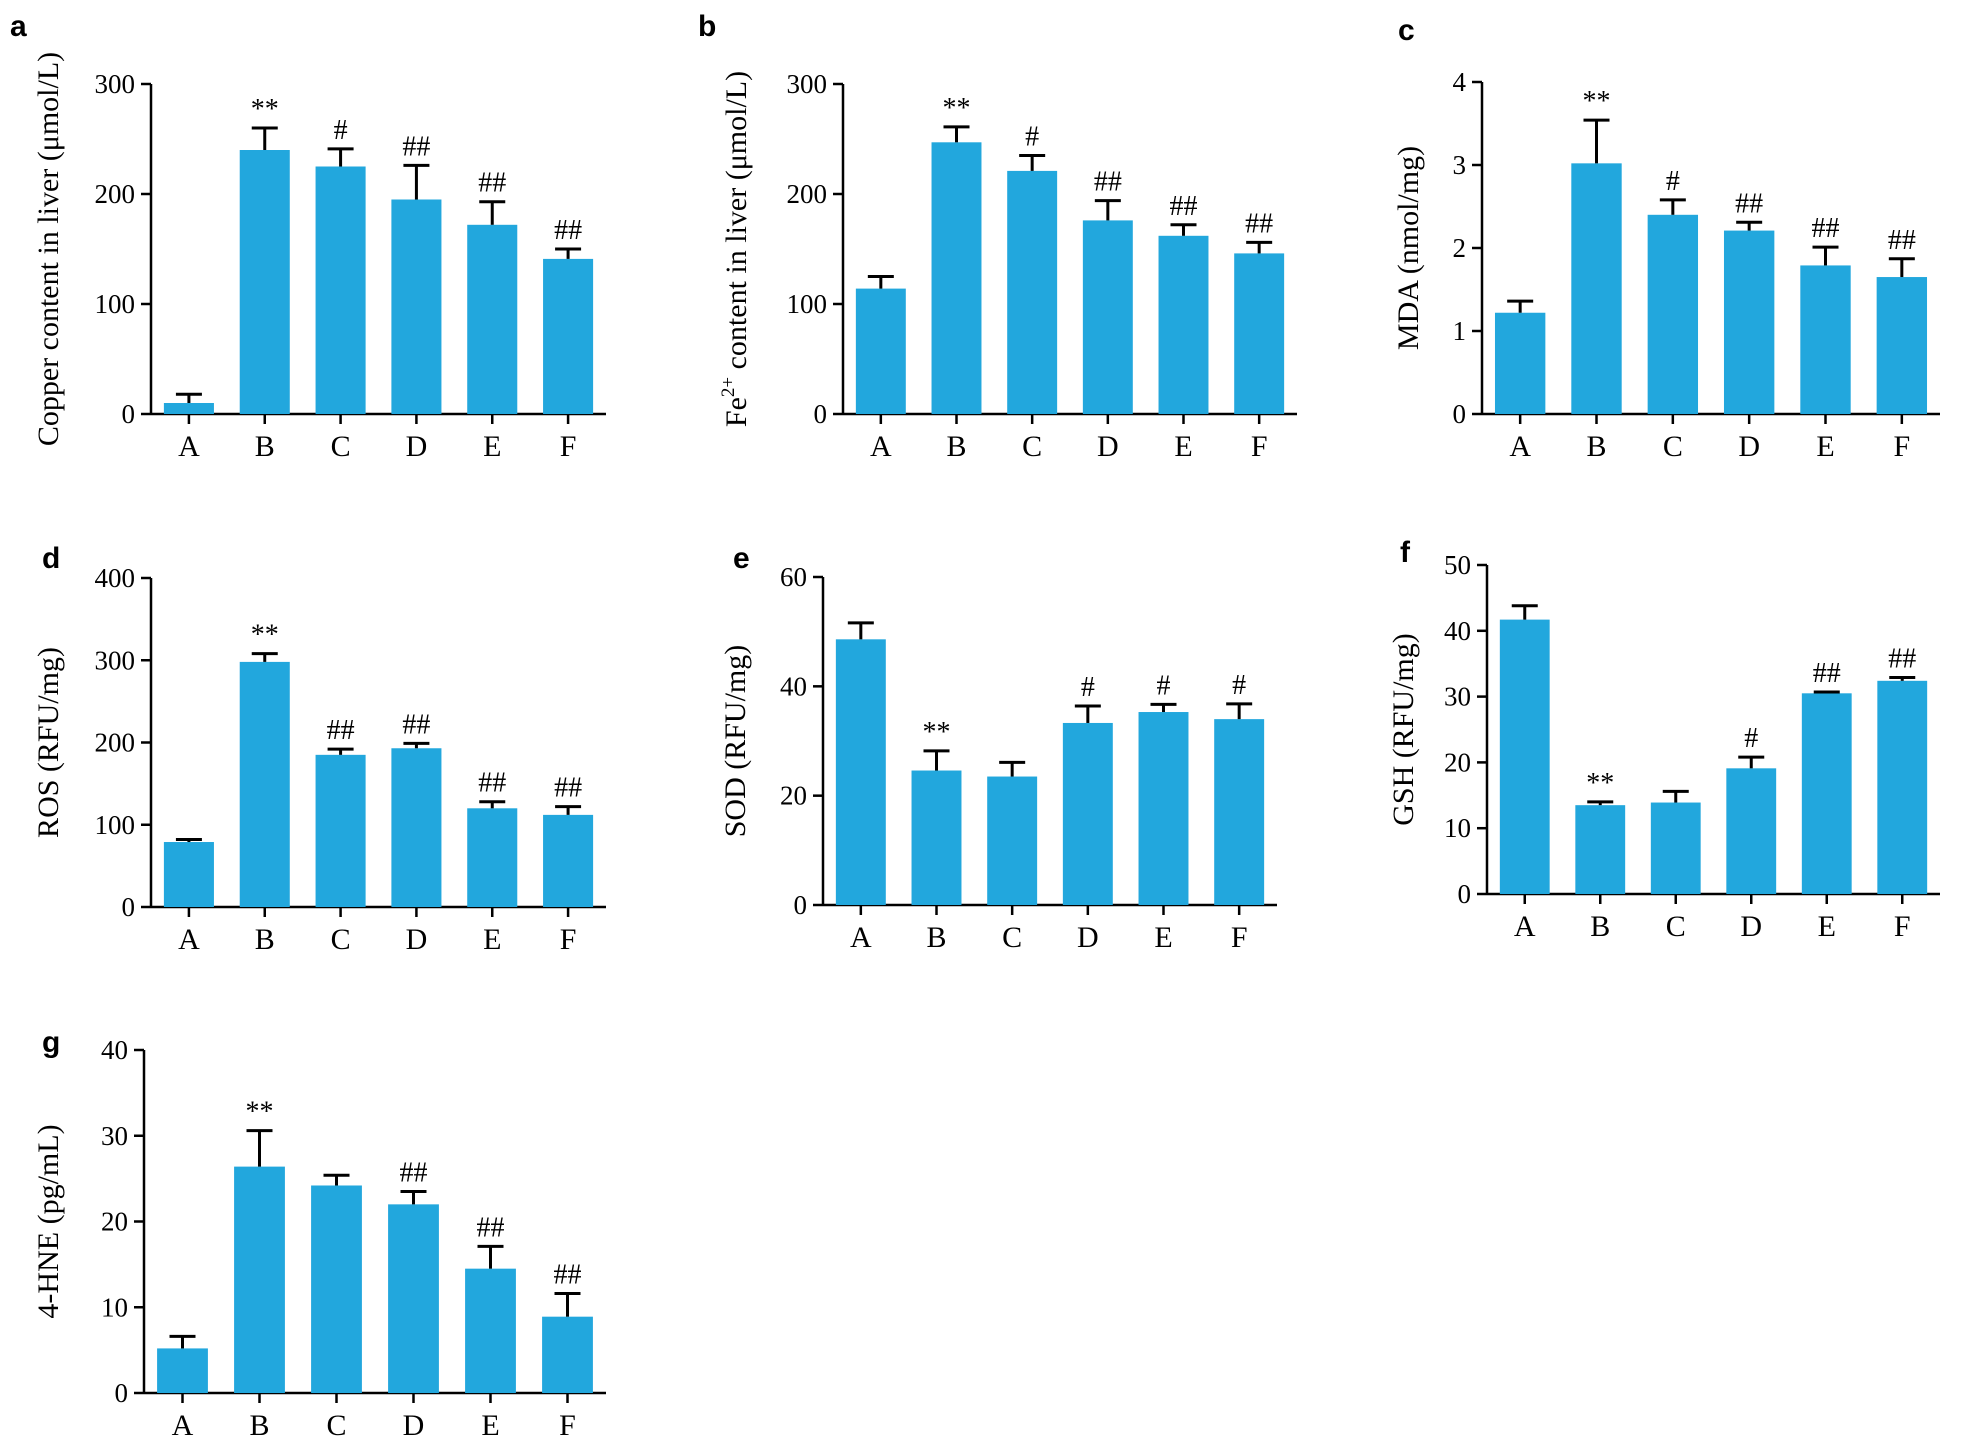  I want to click on panel-letter: d, so click(51, 558).